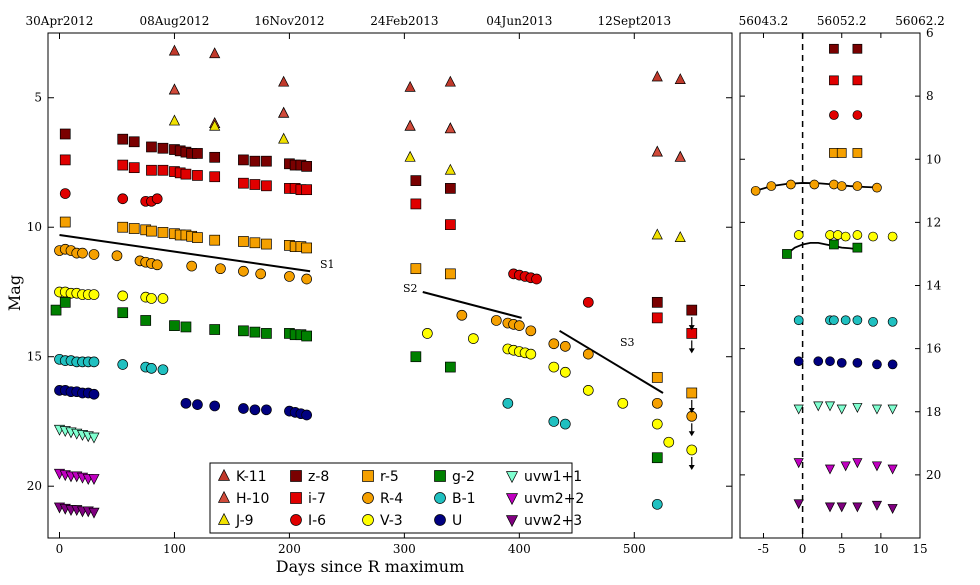 Image resolution: width=980 pixels, height=585 pixels. Describe the element at coordinates (627, 342) in the screenshot. I see `annotation-s3: S3` at that location.